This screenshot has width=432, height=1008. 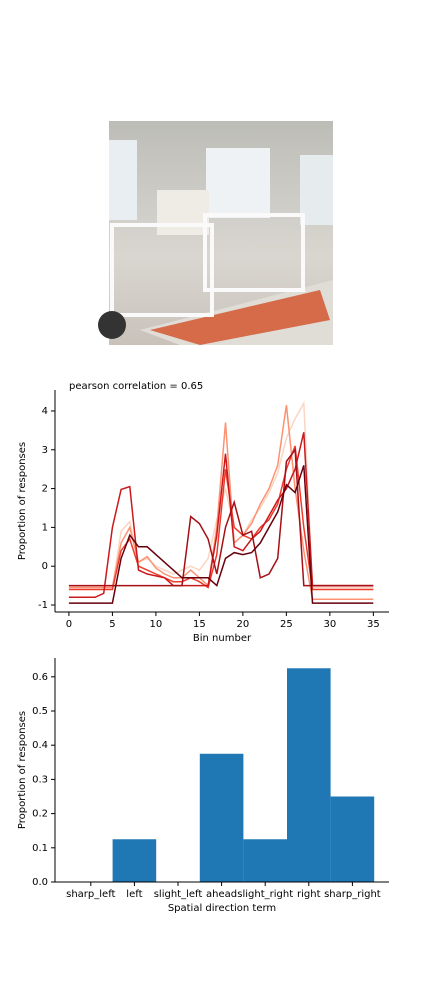 What do you see at coordinates (40, 711) in the screenshot?
I see `y-tick-label: 0.5` at bounding box center [40, 711].